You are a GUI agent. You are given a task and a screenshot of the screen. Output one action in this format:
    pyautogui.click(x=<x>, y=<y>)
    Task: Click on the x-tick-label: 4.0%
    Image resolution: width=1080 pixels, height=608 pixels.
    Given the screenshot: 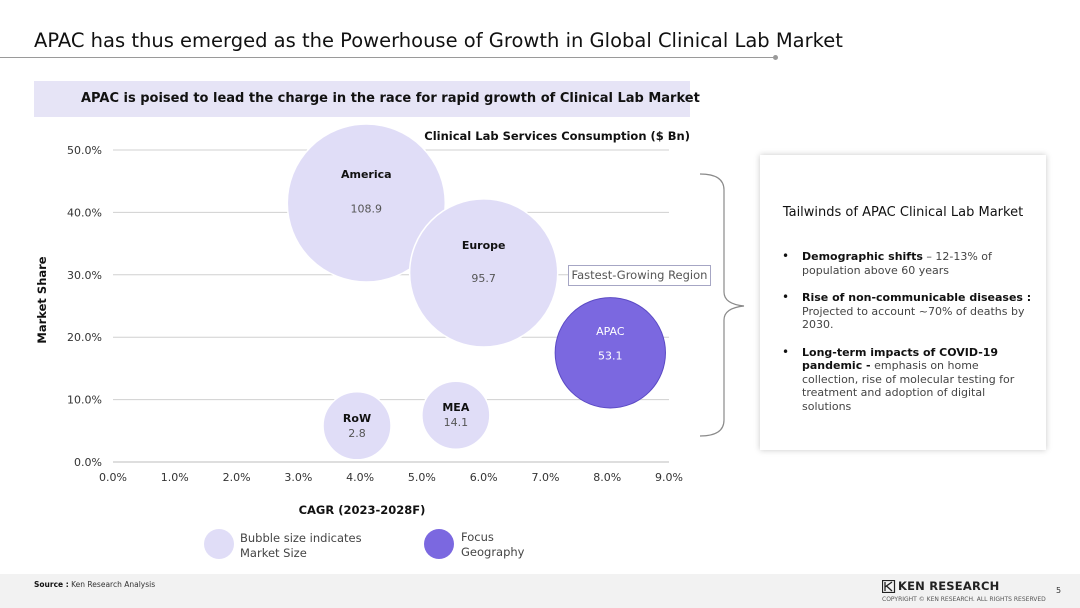 What is the action you would take?
    pyautogui.click(x=360, y=477)
    